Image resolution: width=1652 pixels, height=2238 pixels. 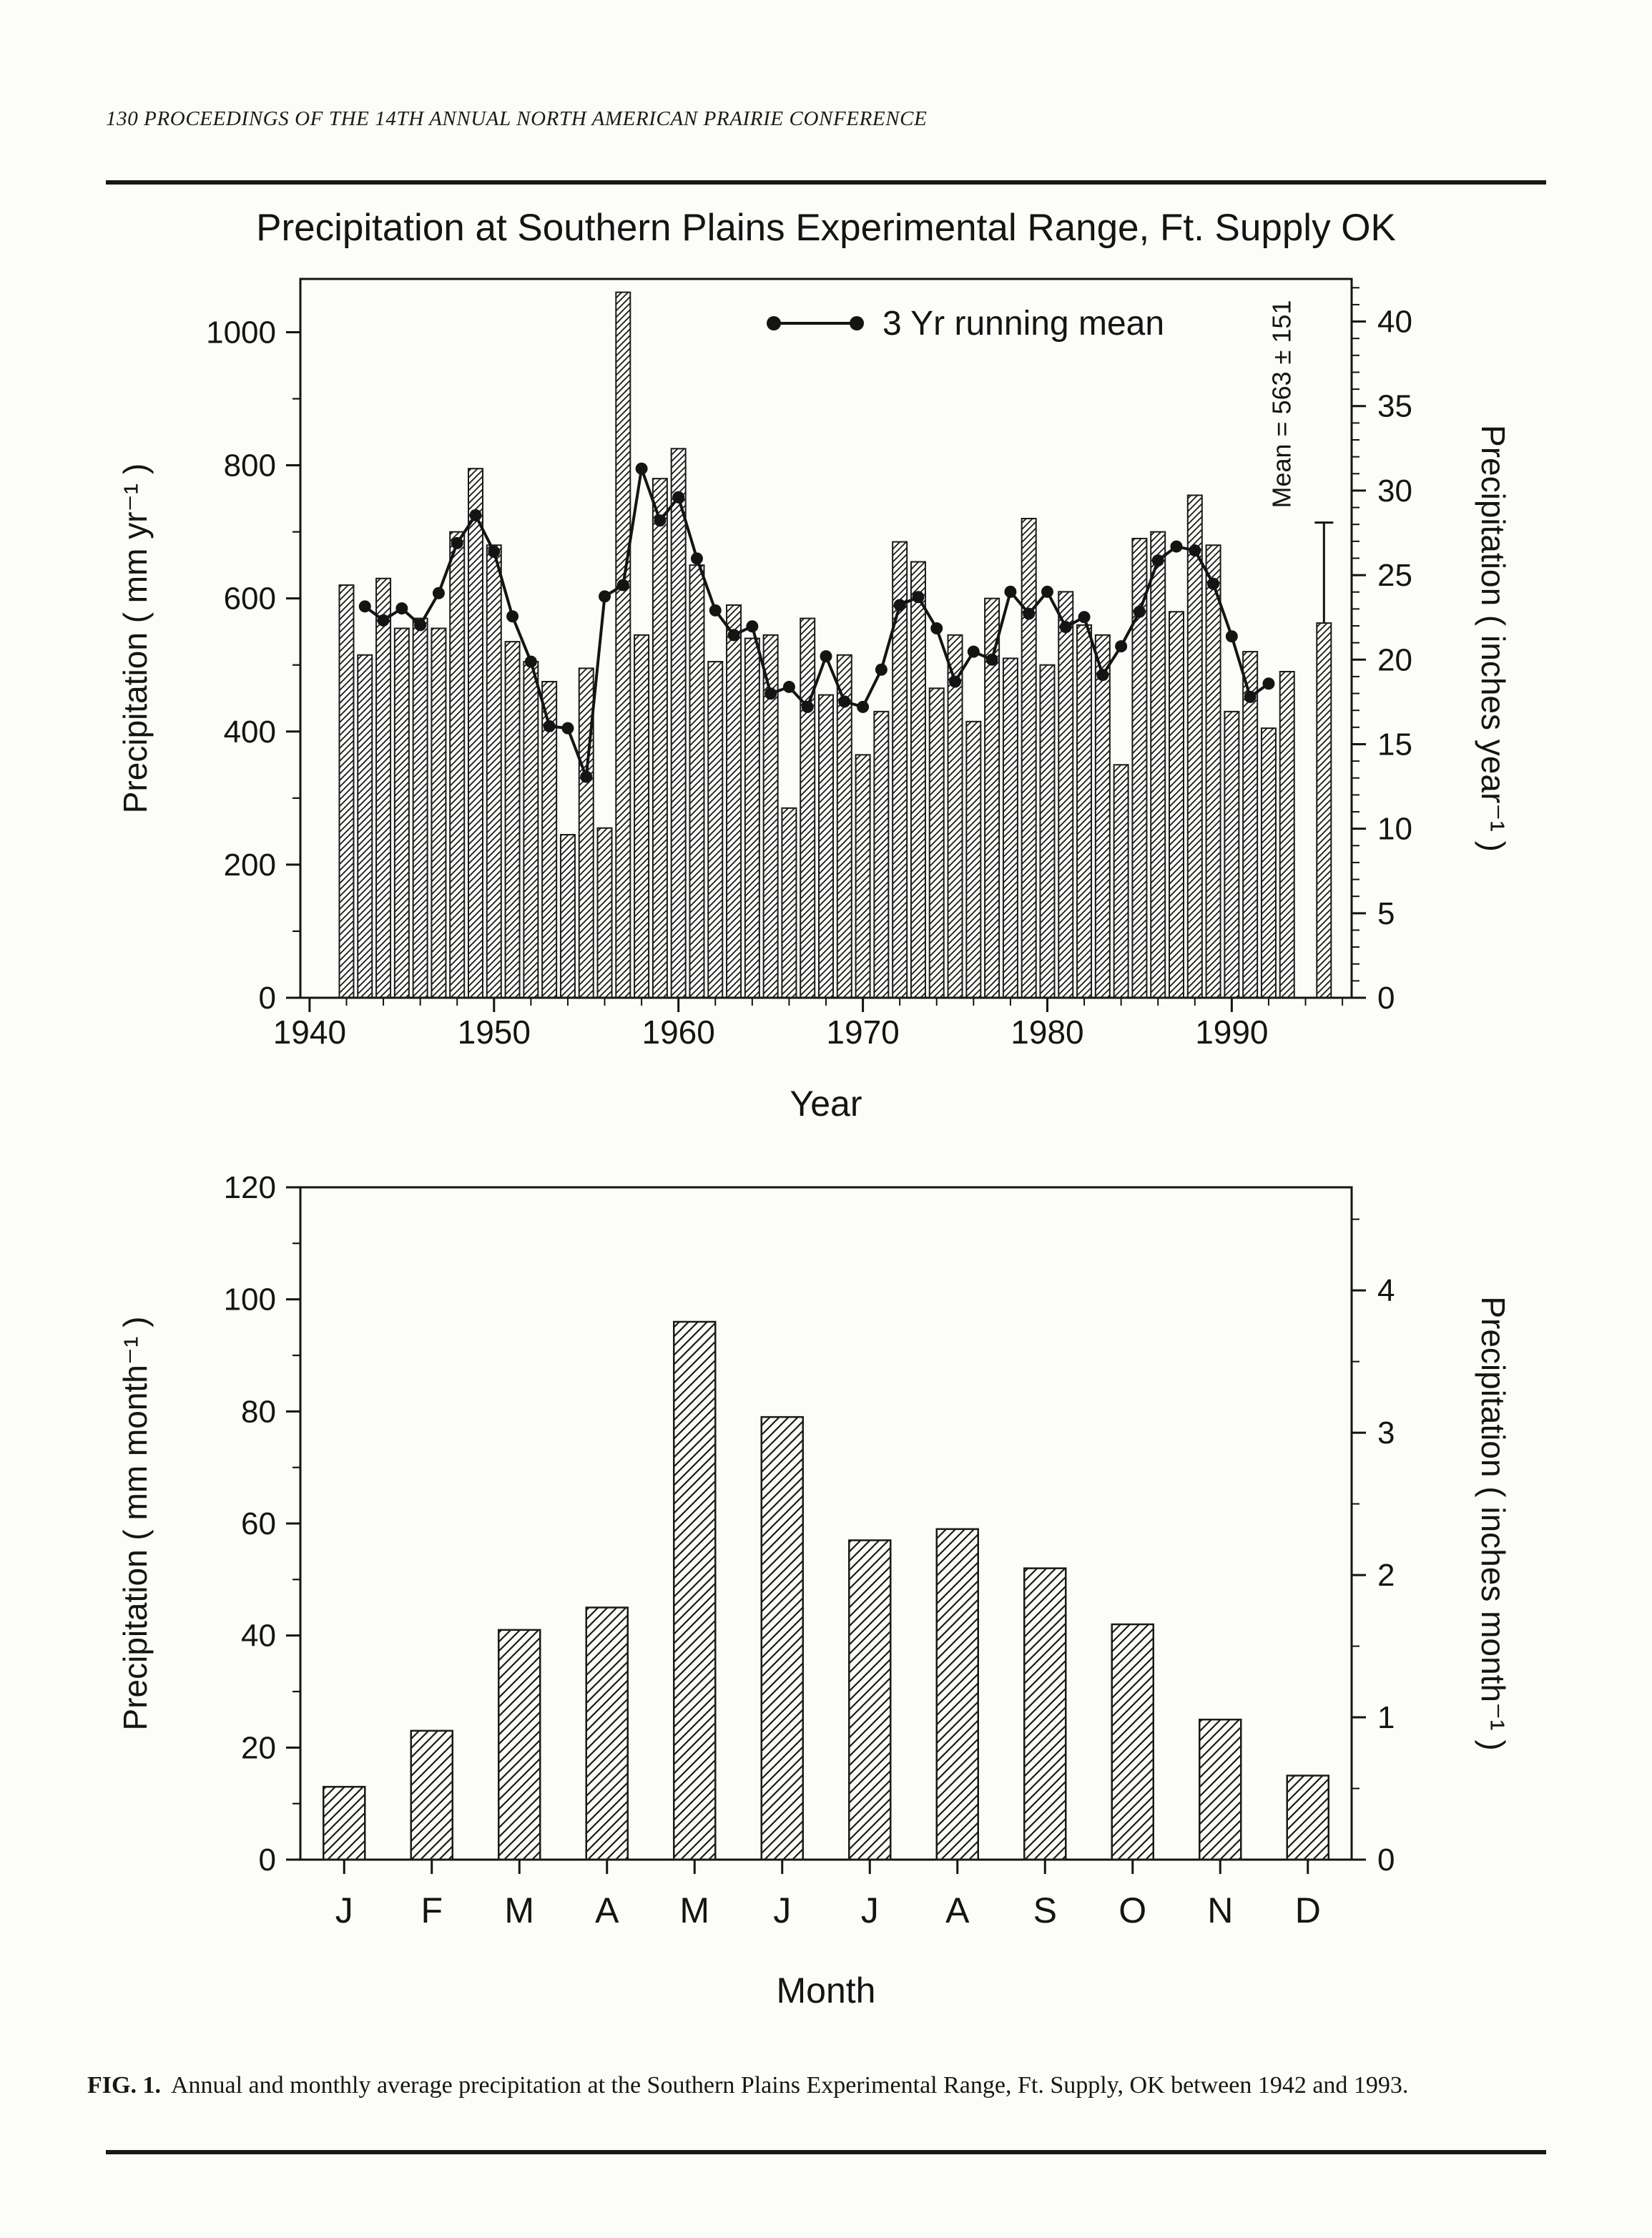 I want to click on svg-text: 1970, so click(x=863, y=1032).